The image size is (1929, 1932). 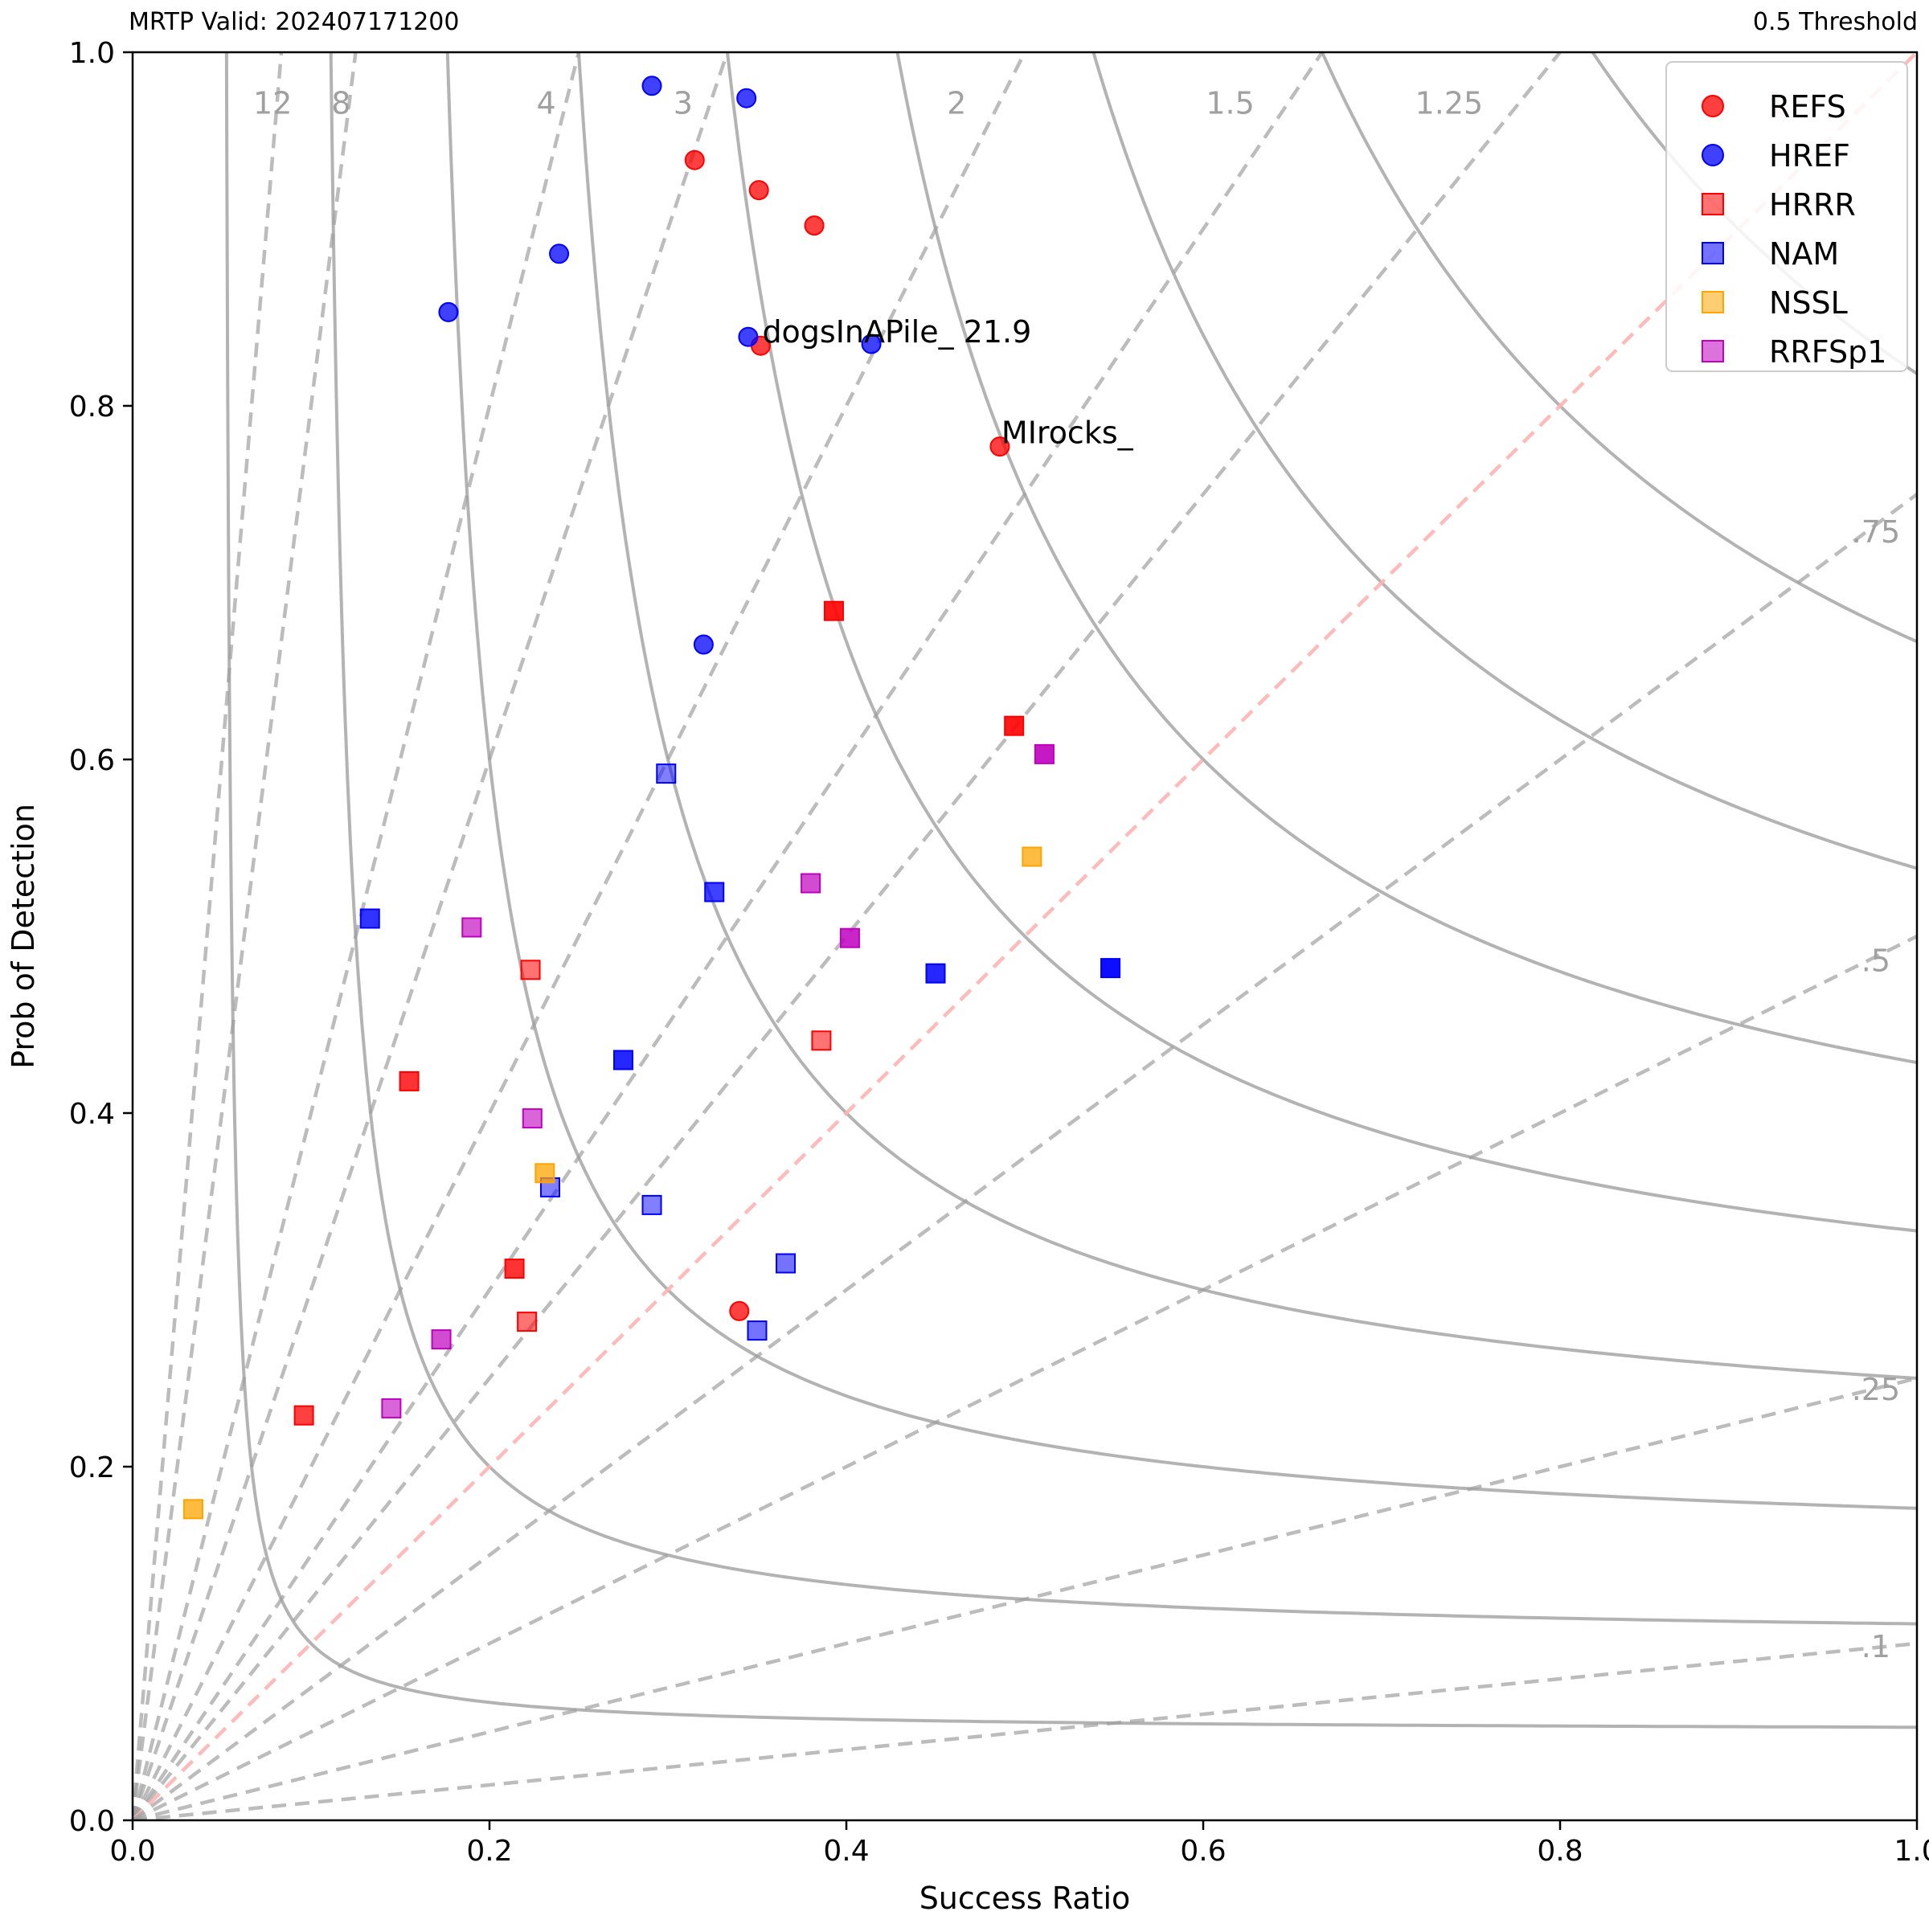 I want to click on legend-label: NAM, so click(x=1804, y=254).